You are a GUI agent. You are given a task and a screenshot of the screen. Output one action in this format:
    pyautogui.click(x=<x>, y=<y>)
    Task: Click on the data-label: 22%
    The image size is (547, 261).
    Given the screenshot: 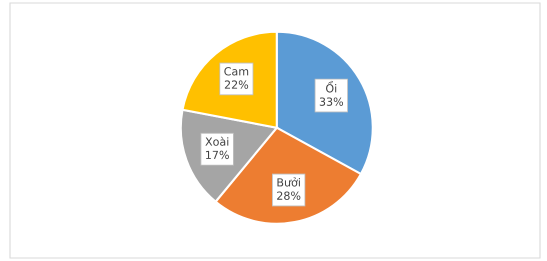 What is the action you would take?
    pyautogui.click(x=236, y=84)
    